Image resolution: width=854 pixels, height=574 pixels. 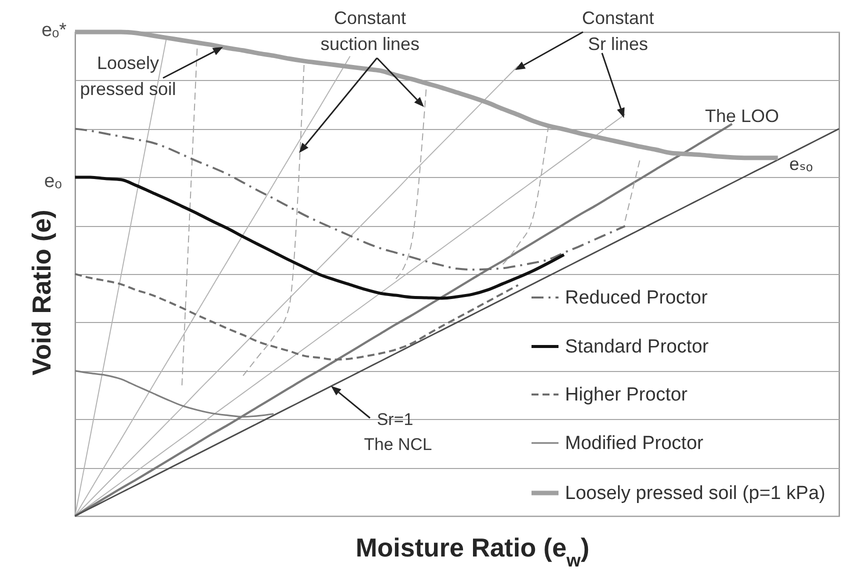 I want to click on legend-label: Reduced Proctor, so click(x=636, y=298).